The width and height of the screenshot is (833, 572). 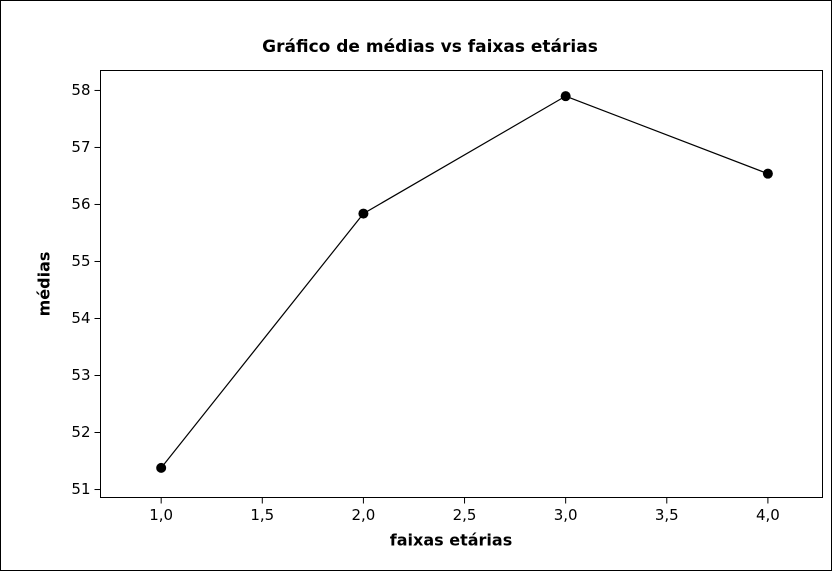 What do you see at coordinates (44, 284) in the screenshot?
I see `y-axis-label: médias` at bounding box center [44, 284].